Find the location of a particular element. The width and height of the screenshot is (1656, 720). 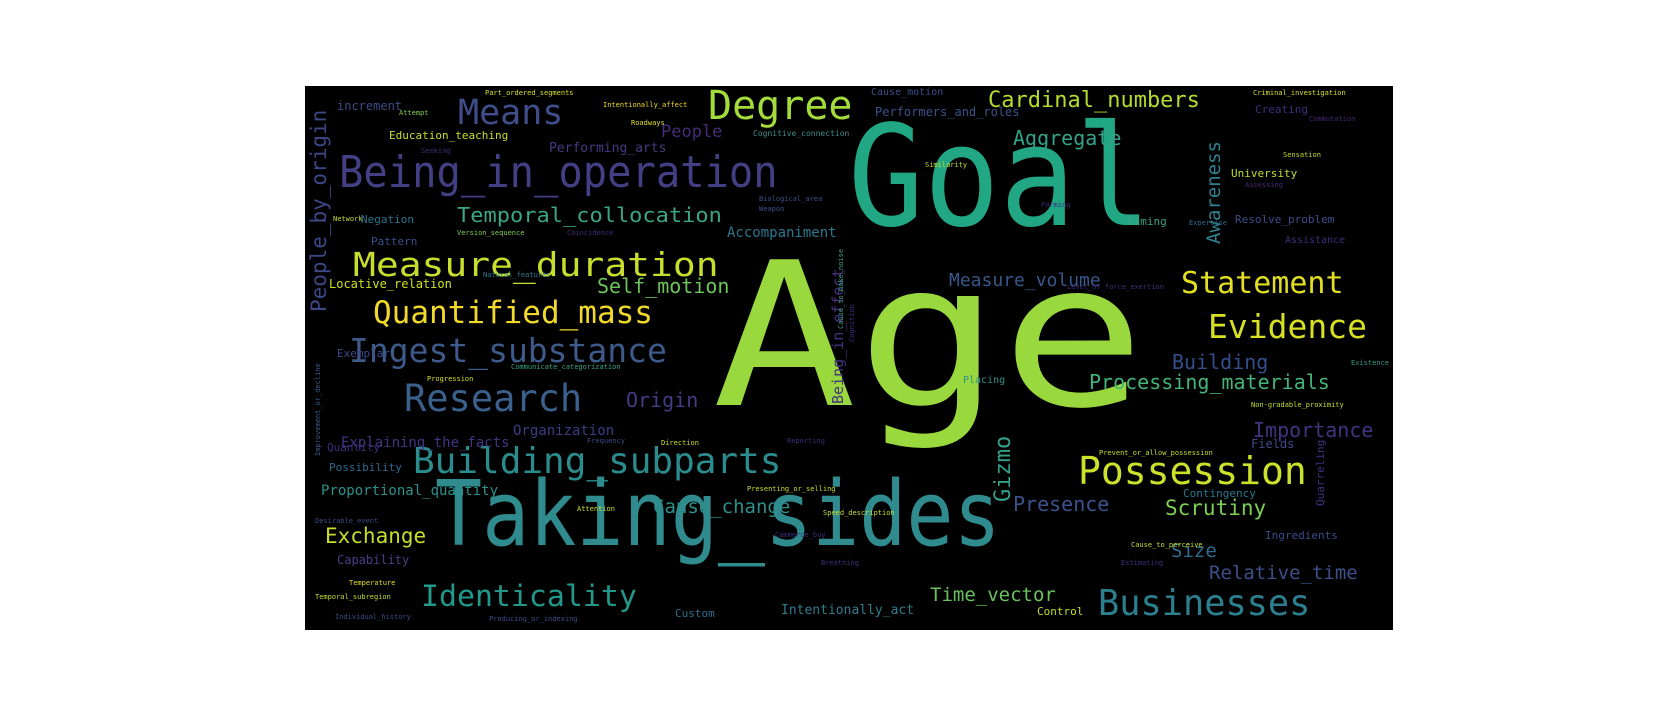

word-control: Control is located at coordinates (1060, 611).